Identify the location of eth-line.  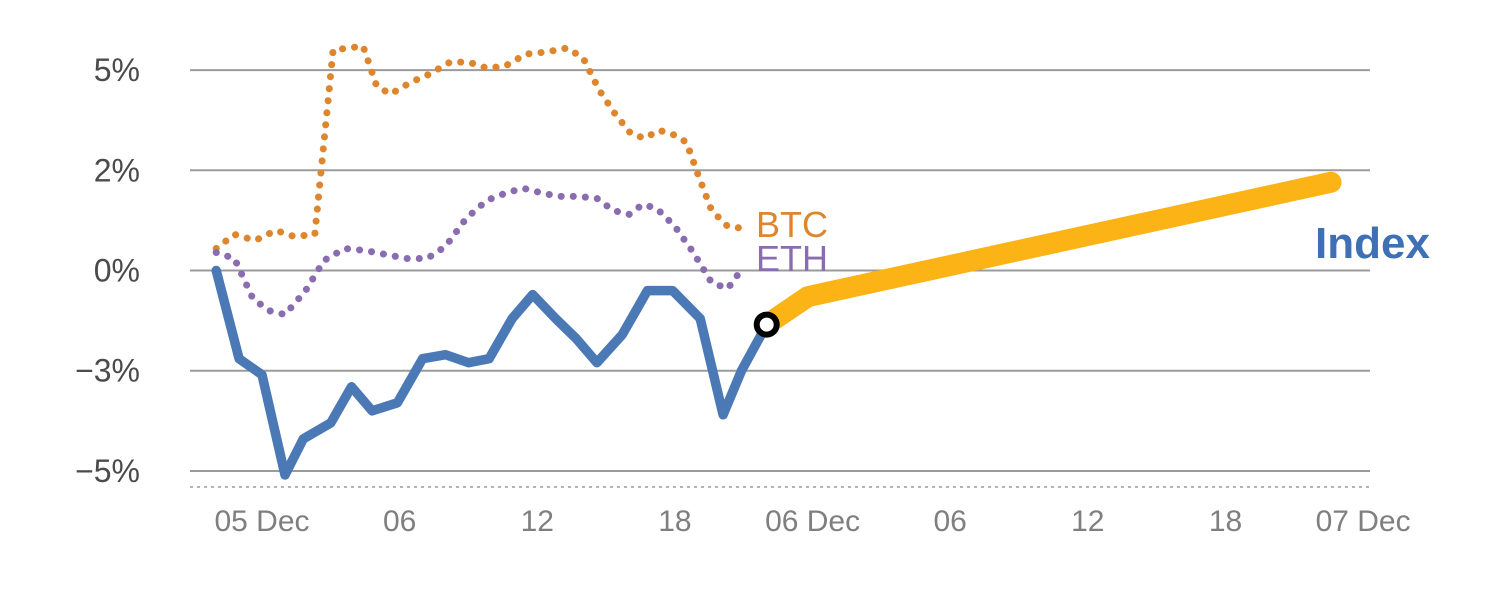
(480, 251).